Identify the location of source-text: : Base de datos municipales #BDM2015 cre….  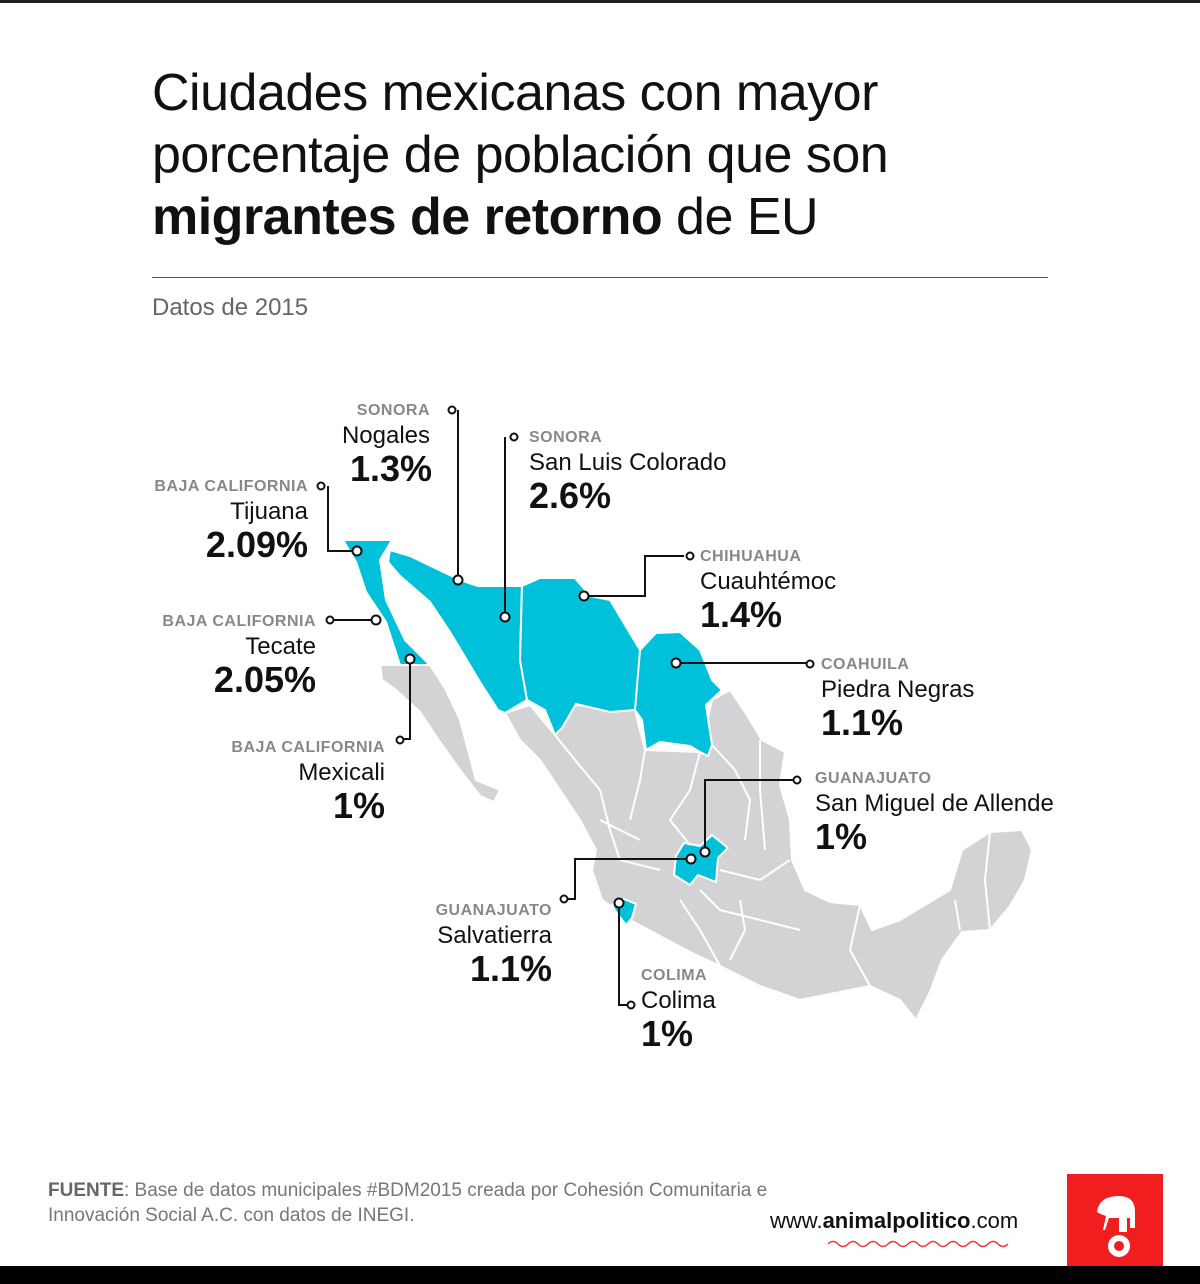
(408, 1203).